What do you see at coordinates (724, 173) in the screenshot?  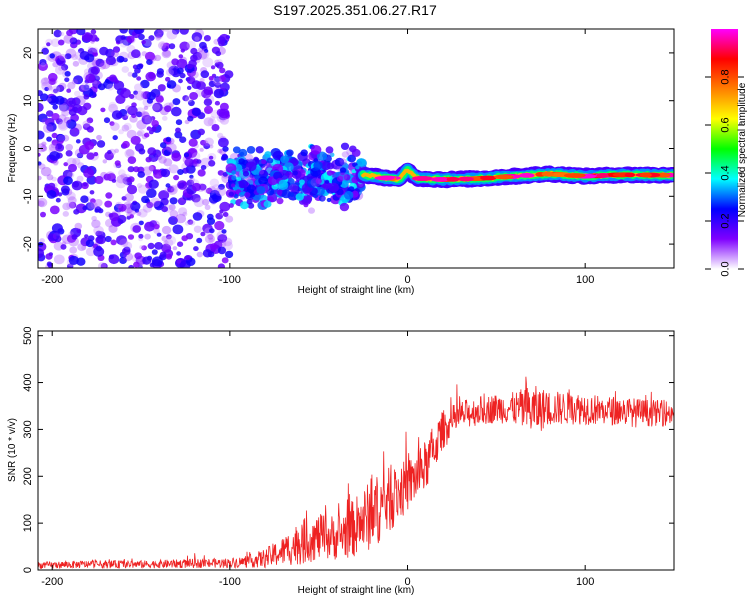 I see `colorbar-ticks: 0.0 0.2 0.4 0.6 0.8` at bounding box center [724, 173].